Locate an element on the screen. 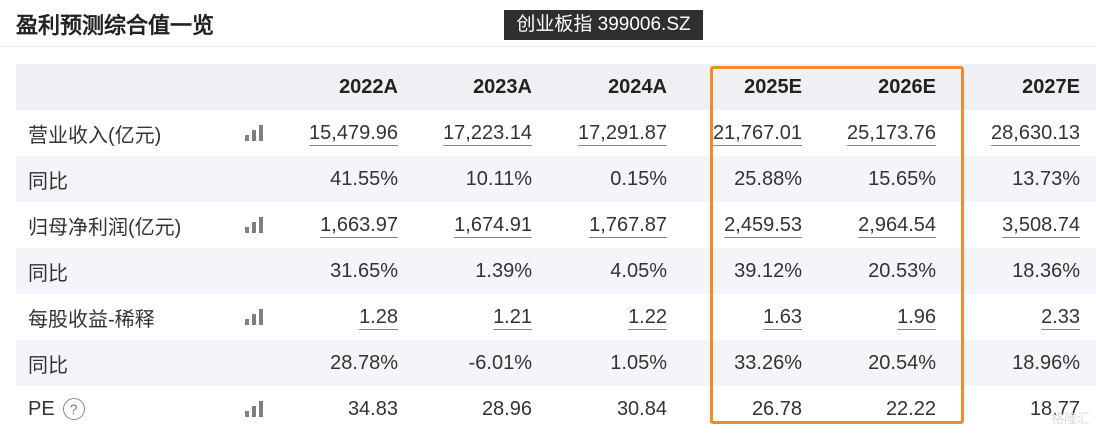 The height and width of the screenshot is (433, 1096). value-cell: 1,767.87 is located at coordinates (615, 225).